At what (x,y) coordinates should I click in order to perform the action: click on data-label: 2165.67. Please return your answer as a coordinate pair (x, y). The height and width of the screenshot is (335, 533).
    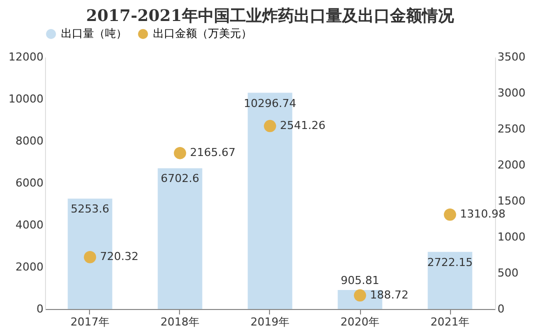
    Looking at the image, I should click on (213, 153).